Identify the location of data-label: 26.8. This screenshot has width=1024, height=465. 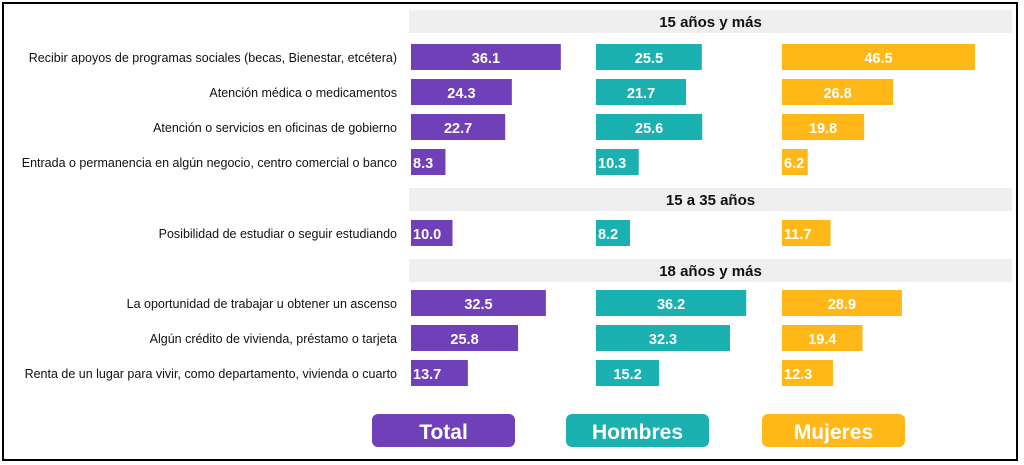
(837, 94).